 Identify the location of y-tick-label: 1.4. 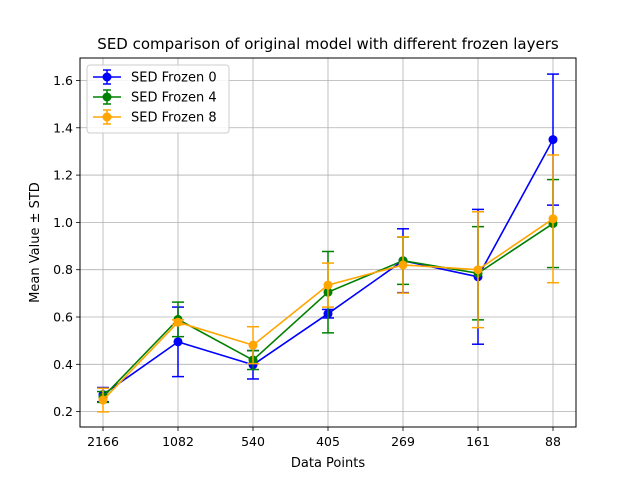
(63, 127).